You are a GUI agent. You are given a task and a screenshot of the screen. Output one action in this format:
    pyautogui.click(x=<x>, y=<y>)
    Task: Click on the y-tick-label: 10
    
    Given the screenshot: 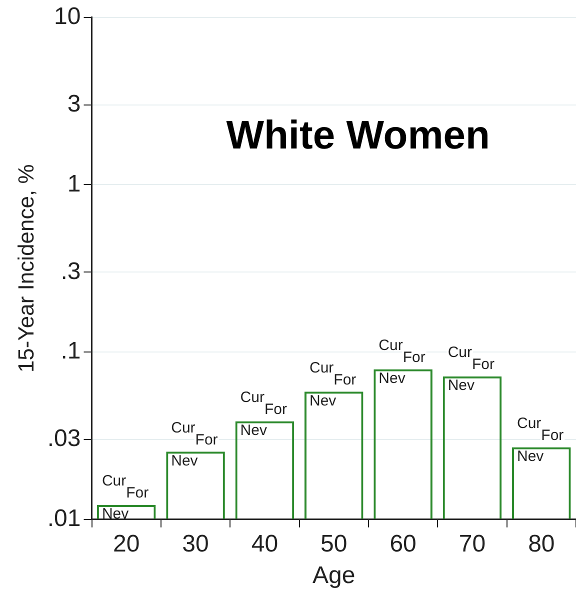 What is the action you would take?
    pyautogui.click(x=67, y=16)
    